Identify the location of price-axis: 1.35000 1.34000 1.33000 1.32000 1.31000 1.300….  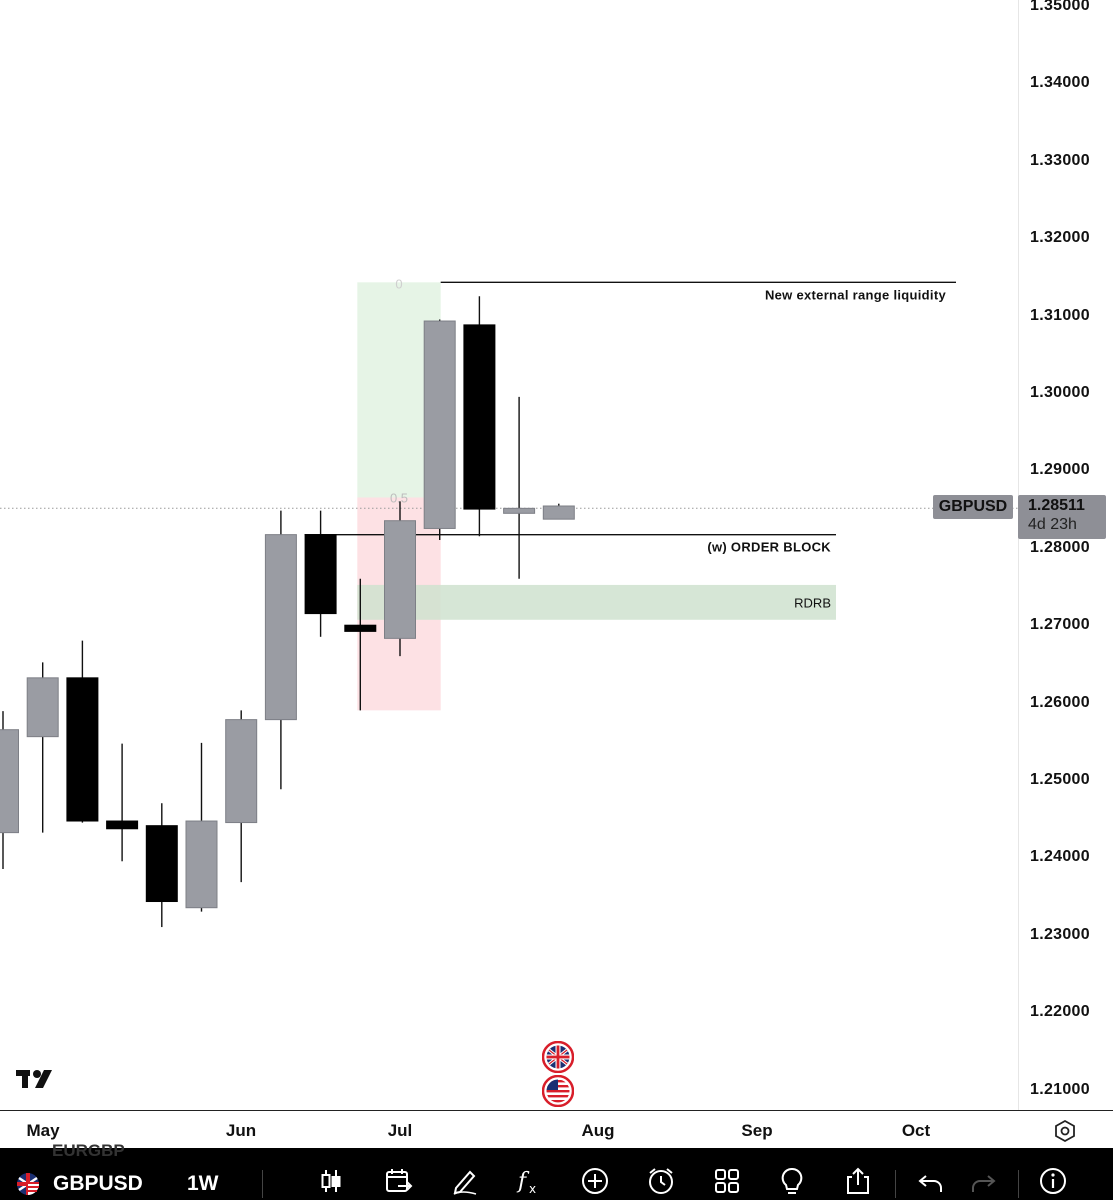
(1065, 555).